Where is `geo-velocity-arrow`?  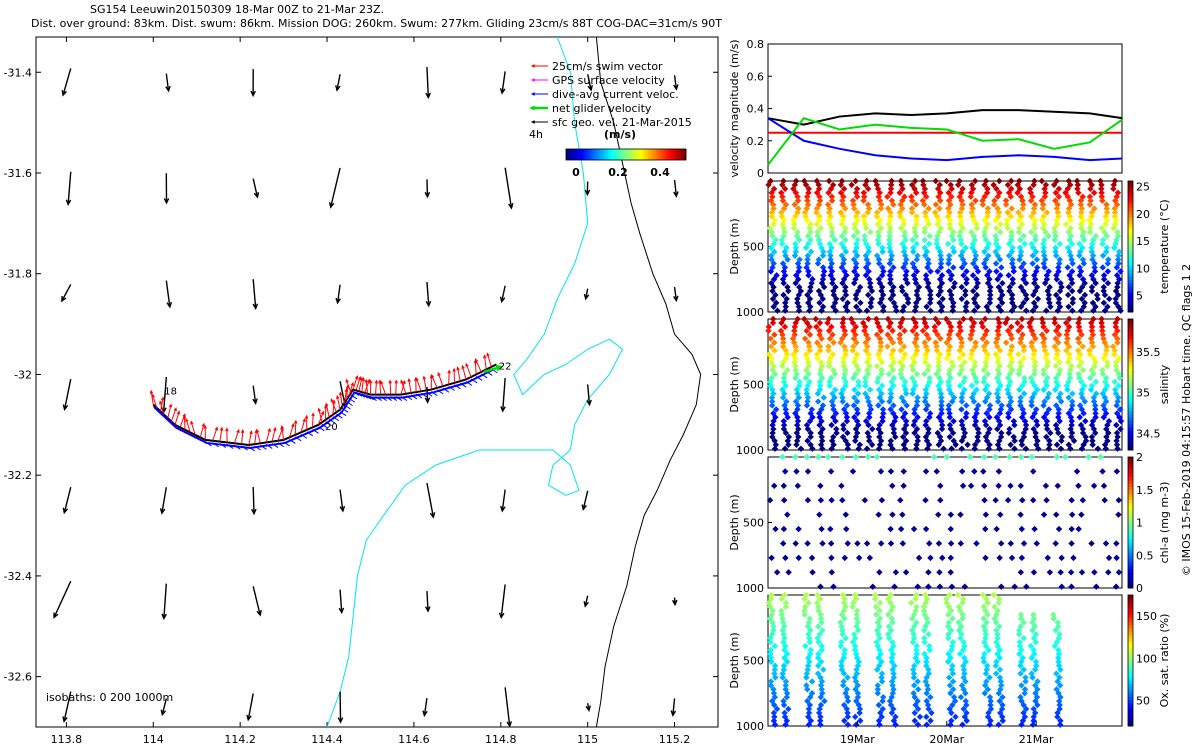
geo-velocity-arrow is located at coordinates (256, 601).